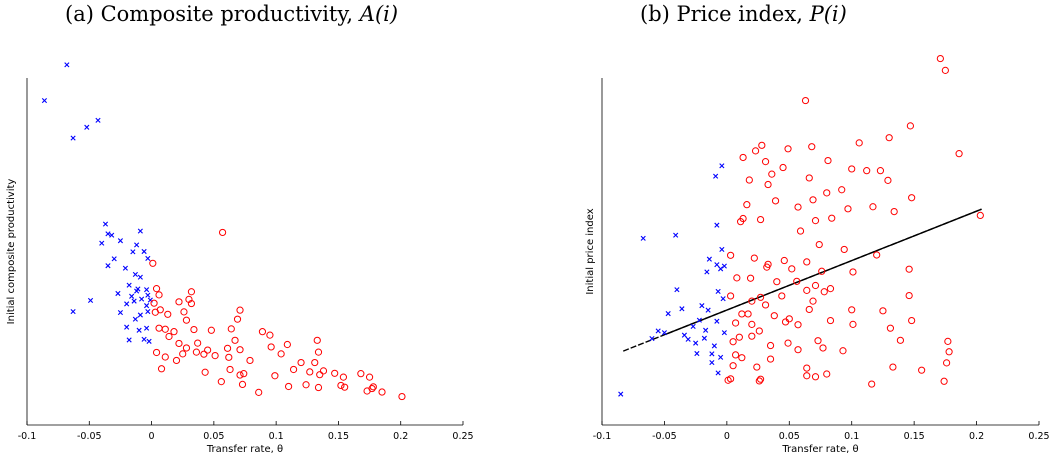  What do you see at coordinates (590, 251) in the screenshot?
I see `panel-b-y-axis-label: Initial price index` at bounding box center [590, 251].